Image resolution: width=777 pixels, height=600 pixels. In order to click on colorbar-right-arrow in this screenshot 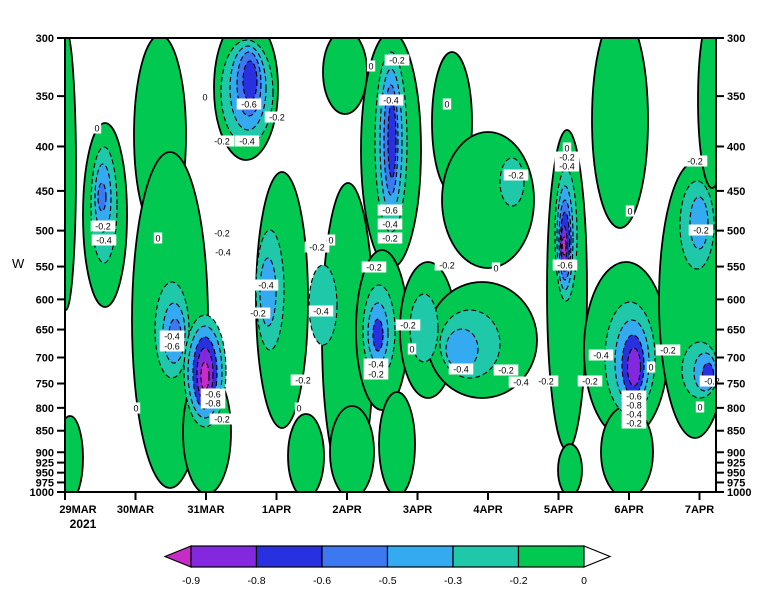, I will do `click(597, 556)`.